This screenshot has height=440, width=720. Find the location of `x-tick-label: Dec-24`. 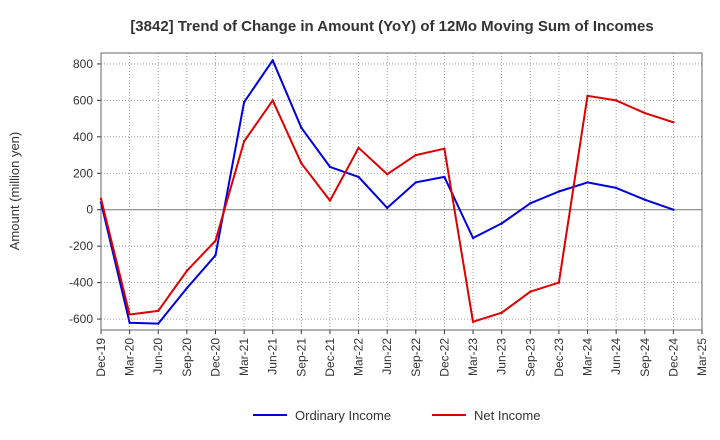

x-tick-label: Dec-24 is located at coordinates (673, 357).